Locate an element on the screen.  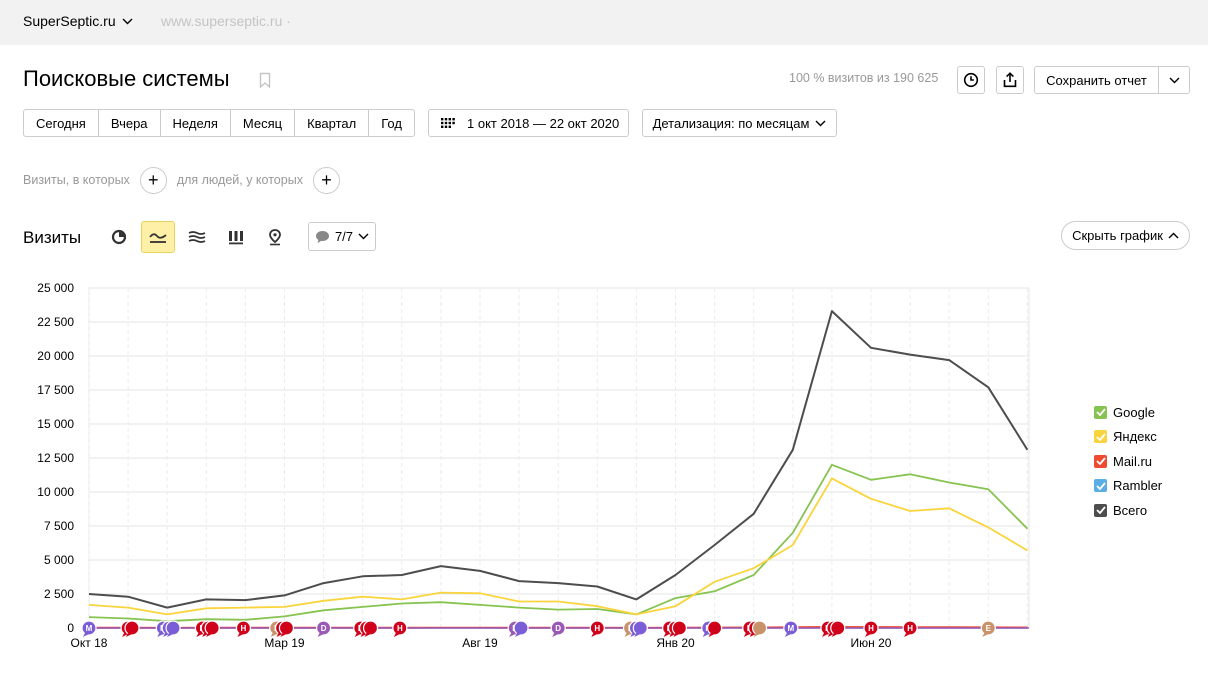
hide-chart-button: Скрыть график is located at coordinates (1125, 235).